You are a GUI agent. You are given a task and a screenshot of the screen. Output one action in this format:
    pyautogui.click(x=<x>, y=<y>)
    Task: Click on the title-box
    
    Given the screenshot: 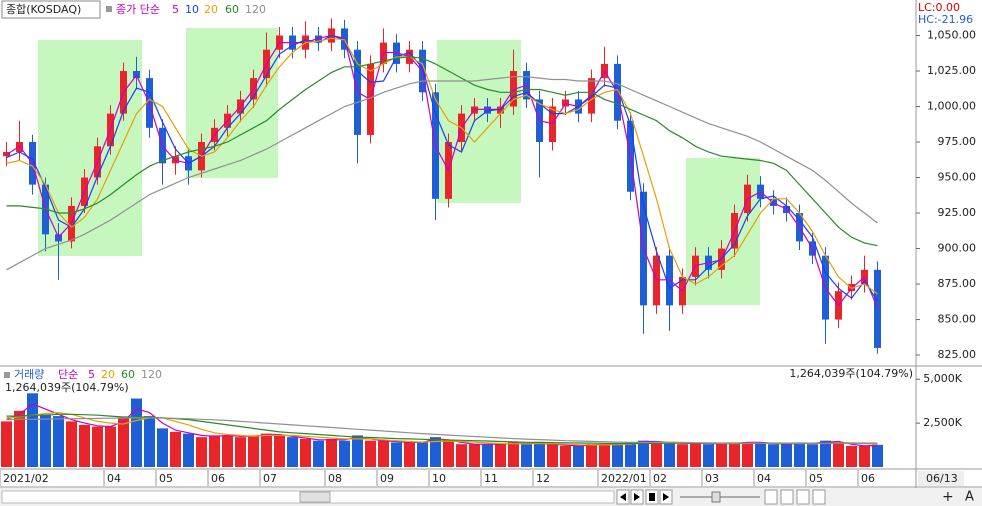 What is the action you would take?
    pyautogui.click(x=51, y=9)
    